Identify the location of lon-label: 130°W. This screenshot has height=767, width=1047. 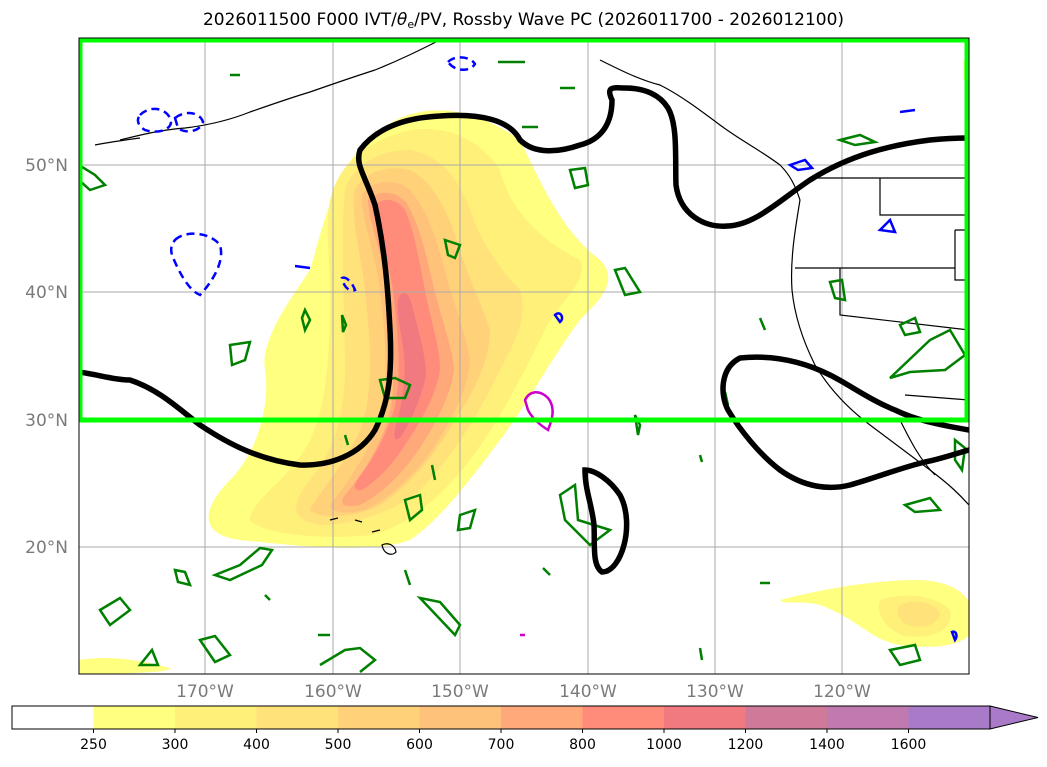
(715, 692).